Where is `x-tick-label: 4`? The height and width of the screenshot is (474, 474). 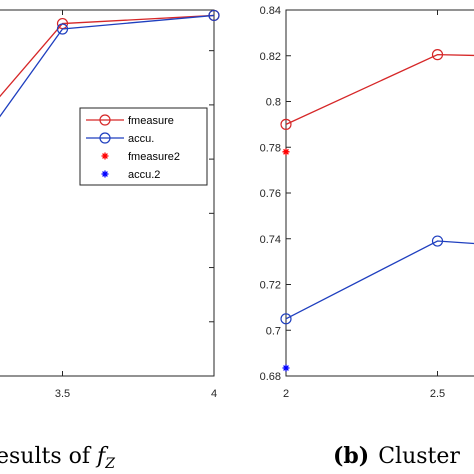
x-tick-label: 4 is located at coordinates (214, 394).